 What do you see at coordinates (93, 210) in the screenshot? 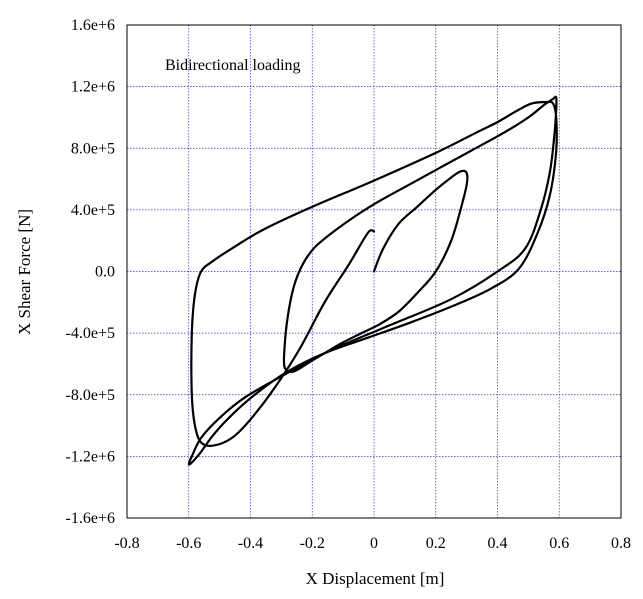
I see `y-tick-label: 4.0e+5` at bounding box center [93, 210].